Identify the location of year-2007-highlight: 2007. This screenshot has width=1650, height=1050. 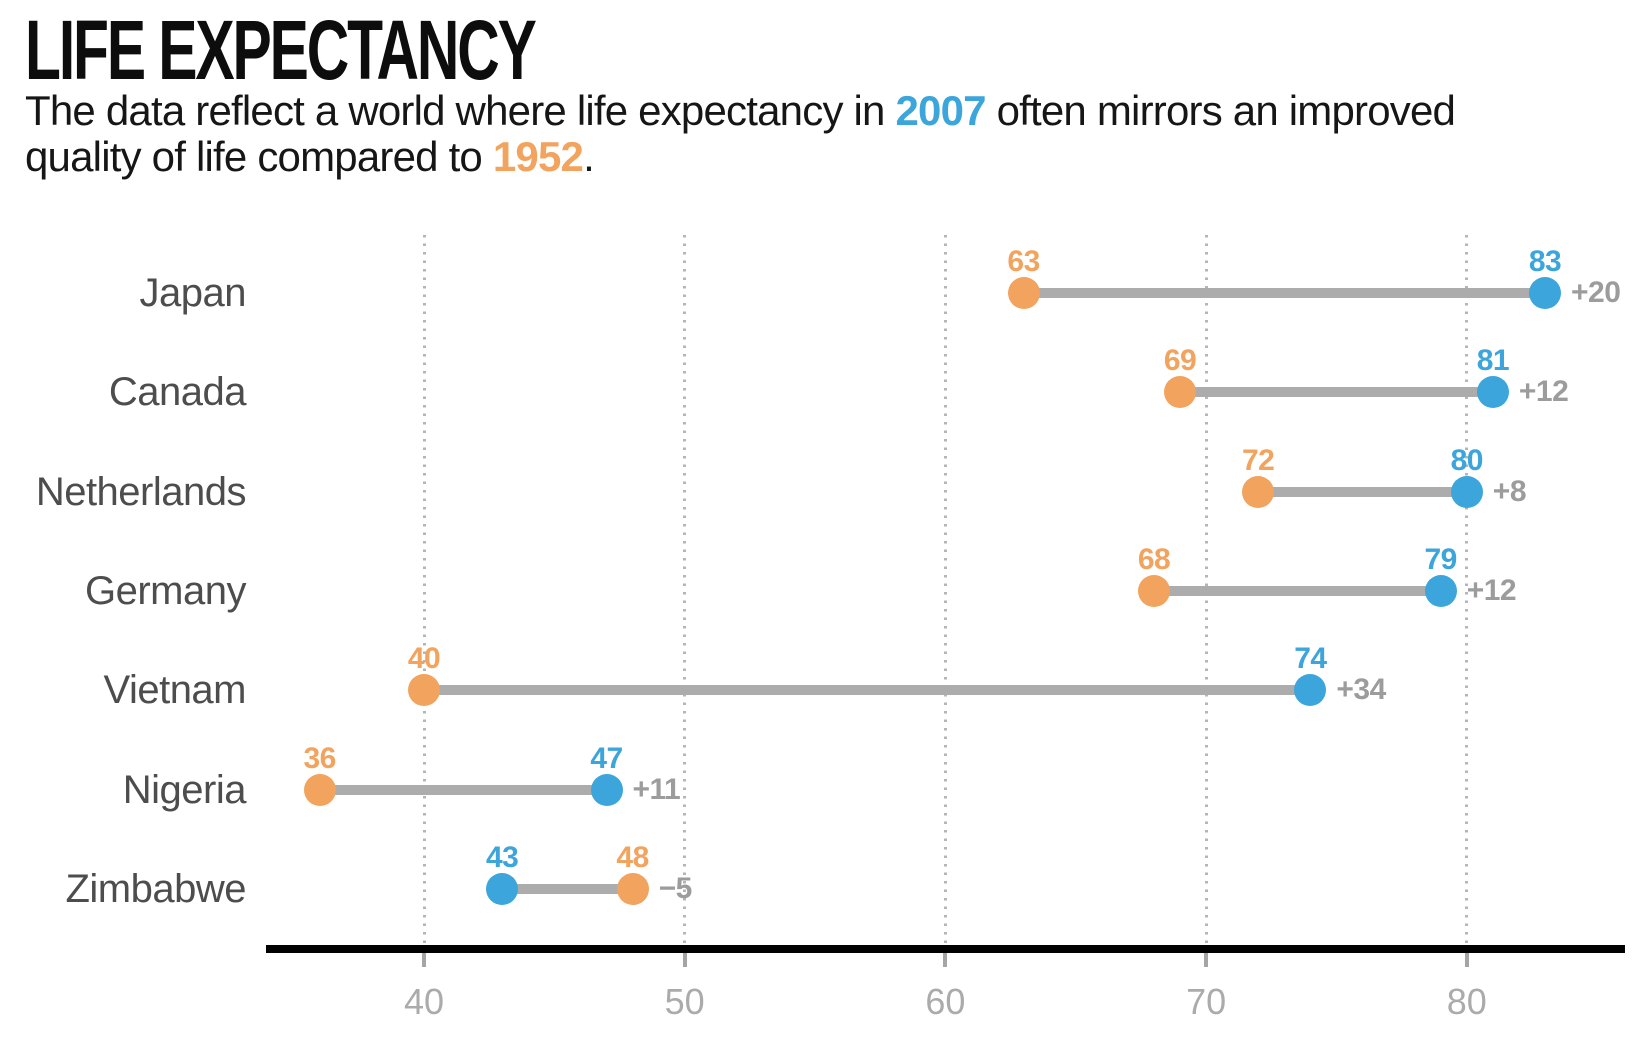
(940, 110).